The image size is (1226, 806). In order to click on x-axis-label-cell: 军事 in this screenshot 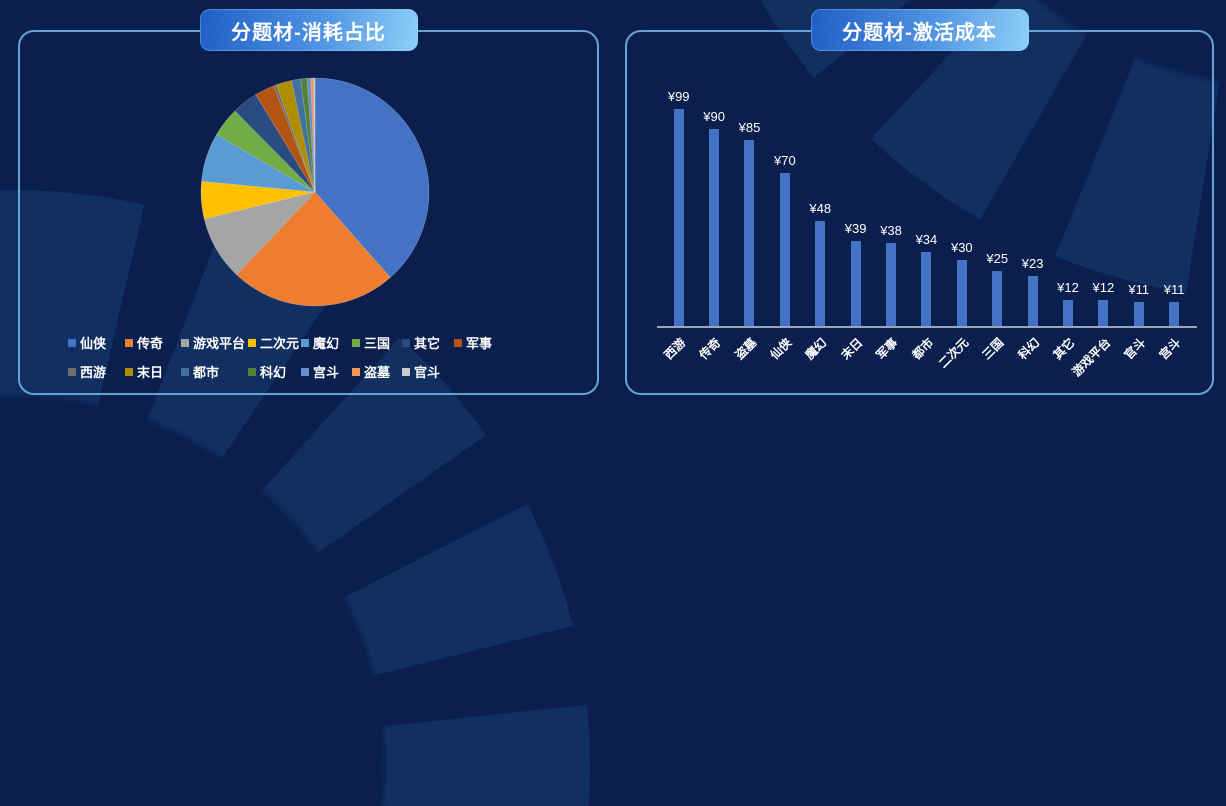, I will do `click(890, 358)`.